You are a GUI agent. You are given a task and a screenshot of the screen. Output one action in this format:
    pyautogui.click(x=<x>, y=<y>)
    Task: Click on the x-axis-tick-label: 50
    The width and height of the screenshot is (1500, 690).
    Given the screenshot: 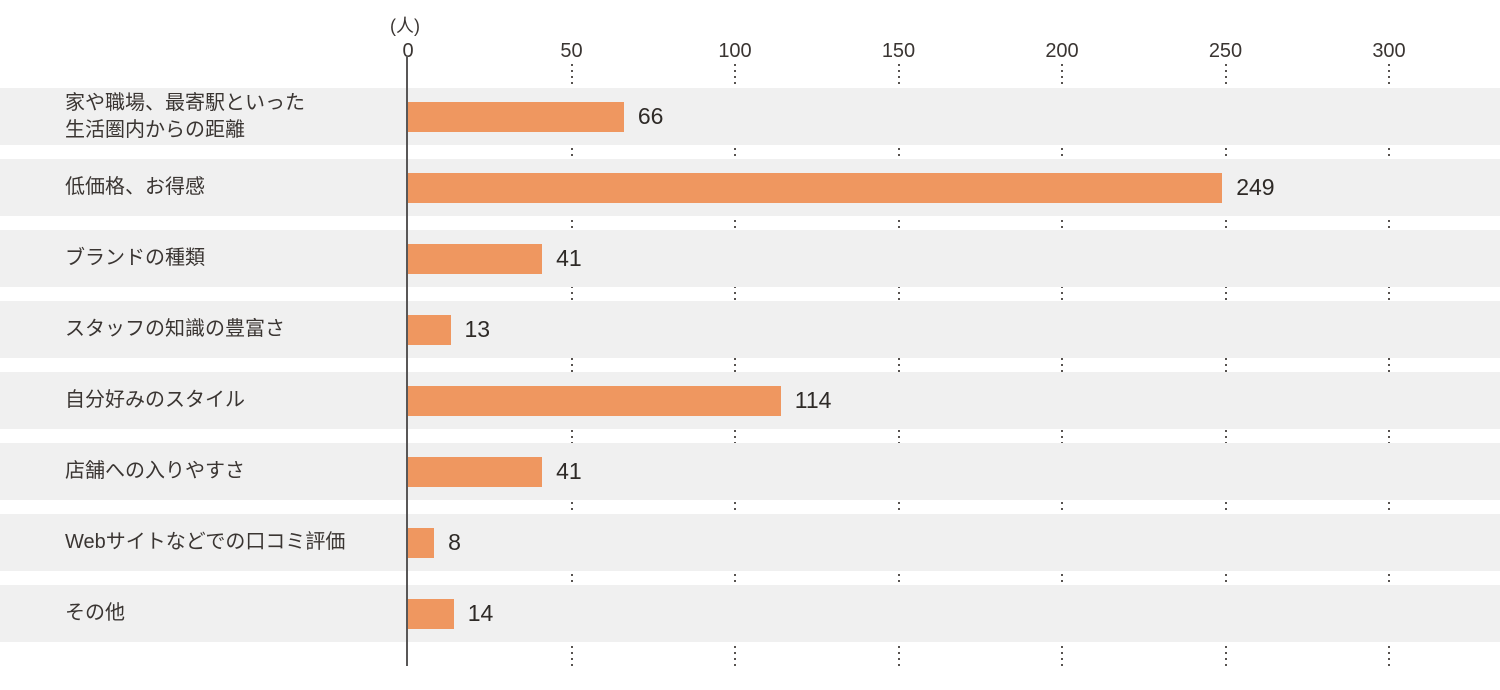 What is the action you would take?
    pyautogui.click(x=571, y=51)
    